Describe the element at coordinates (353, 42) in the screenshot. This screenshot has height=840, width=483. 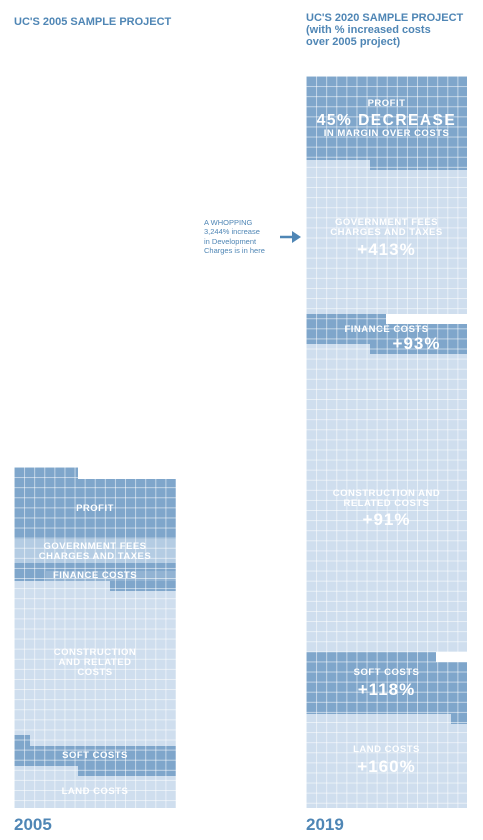
I see `title-2020-line3: over 2005 project)` at that location.